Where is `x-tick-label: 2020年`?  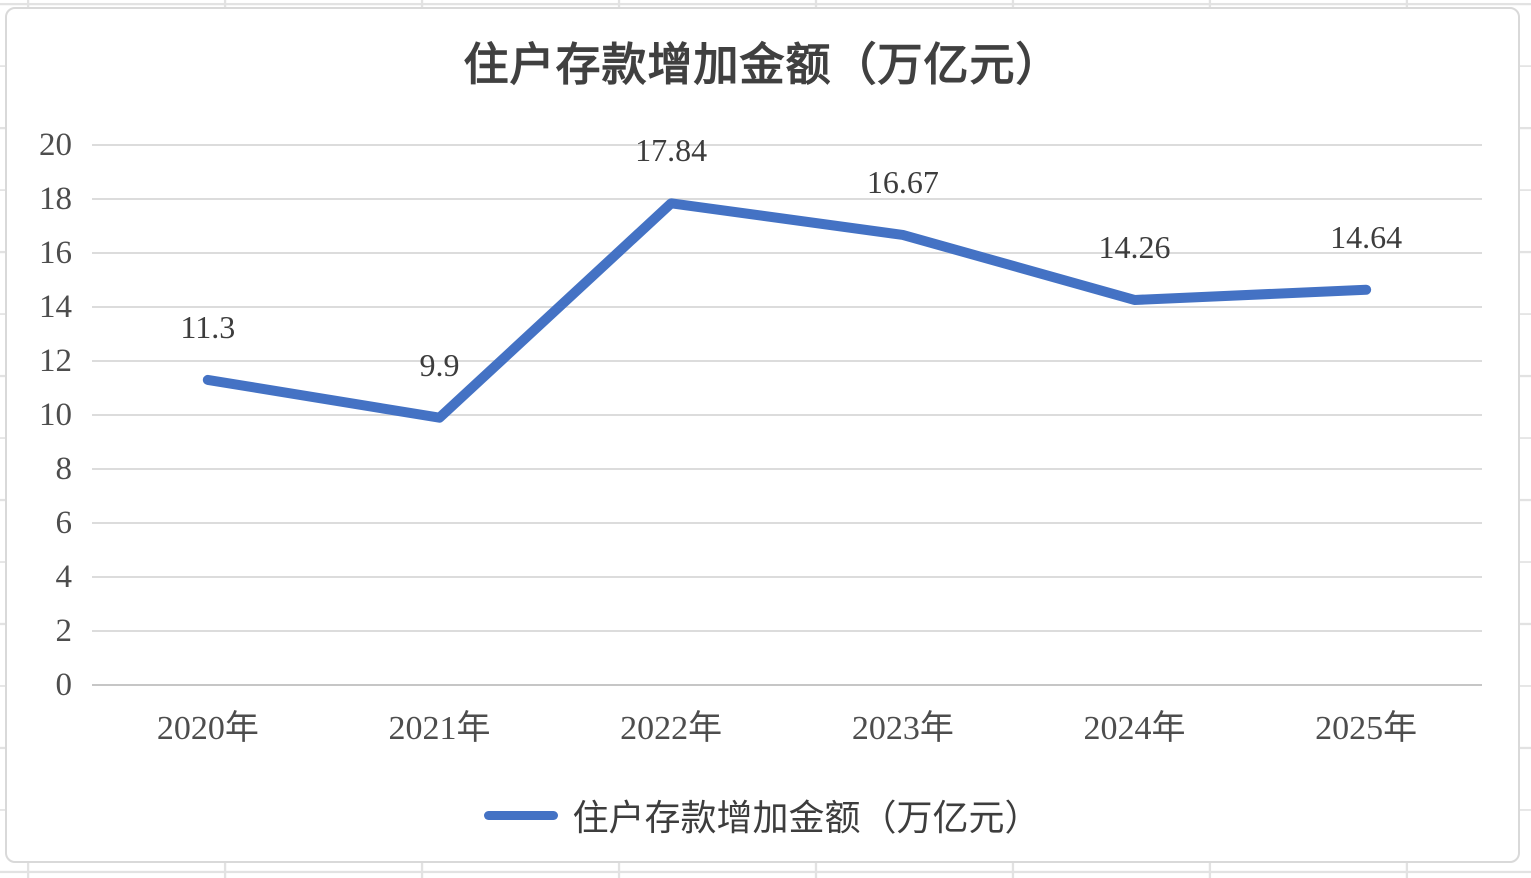
x-tick-label: 2020年 is located at coordinates (207, 728).